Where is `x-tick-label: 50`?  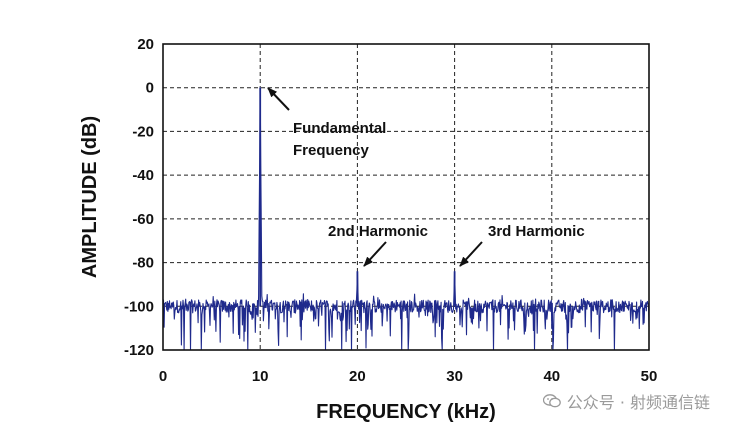
x-tick-label: 50 is located at coordinates (649, 376).